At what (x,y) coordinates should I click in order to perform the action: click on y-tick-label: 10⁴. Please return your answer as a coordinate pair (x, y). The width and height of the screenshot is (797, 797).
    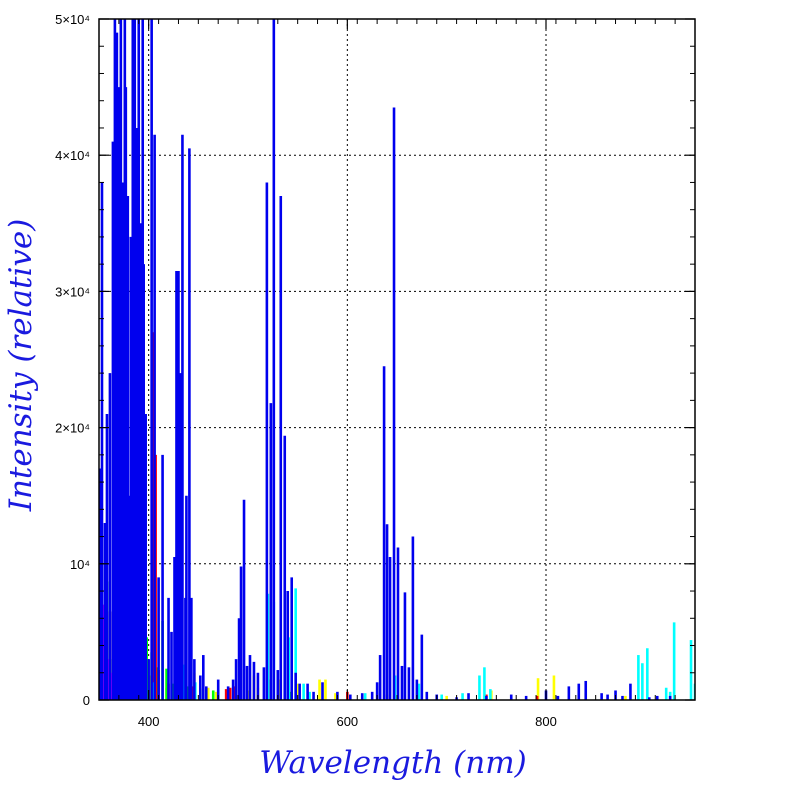
    Looking at the image, I should click on (80, 564).